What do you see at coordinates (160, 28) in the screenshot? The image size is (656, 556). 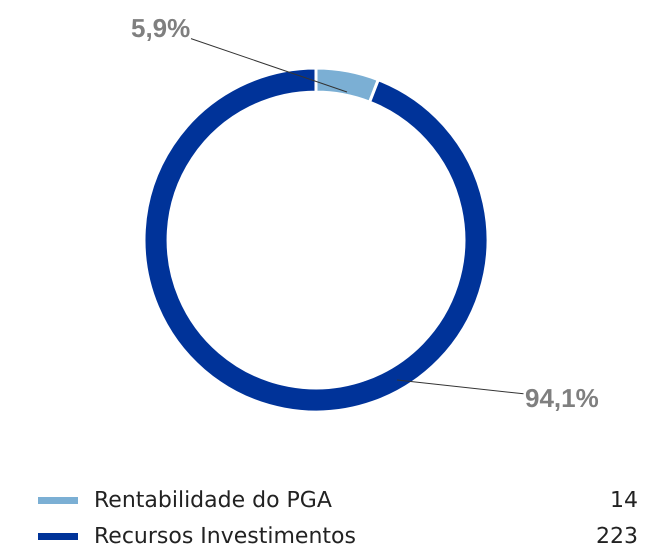 I see `data-label: 5,9%` at bounding box center [160, 28].